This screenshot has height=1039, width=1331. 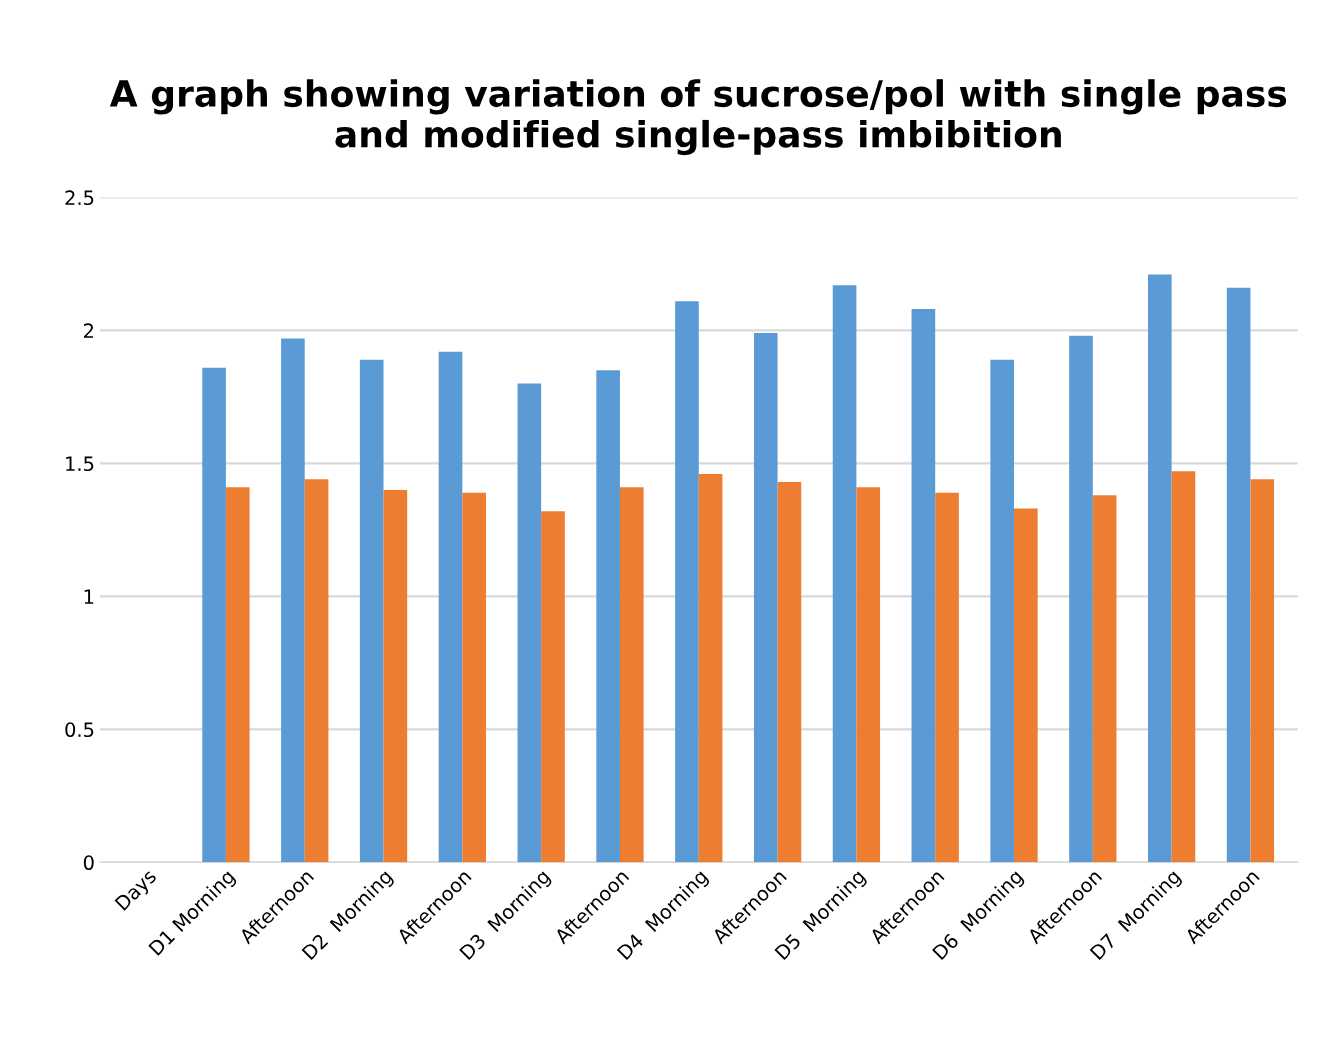 I want to click on y-tick-label: 1.5, so click(x=80, y=464).